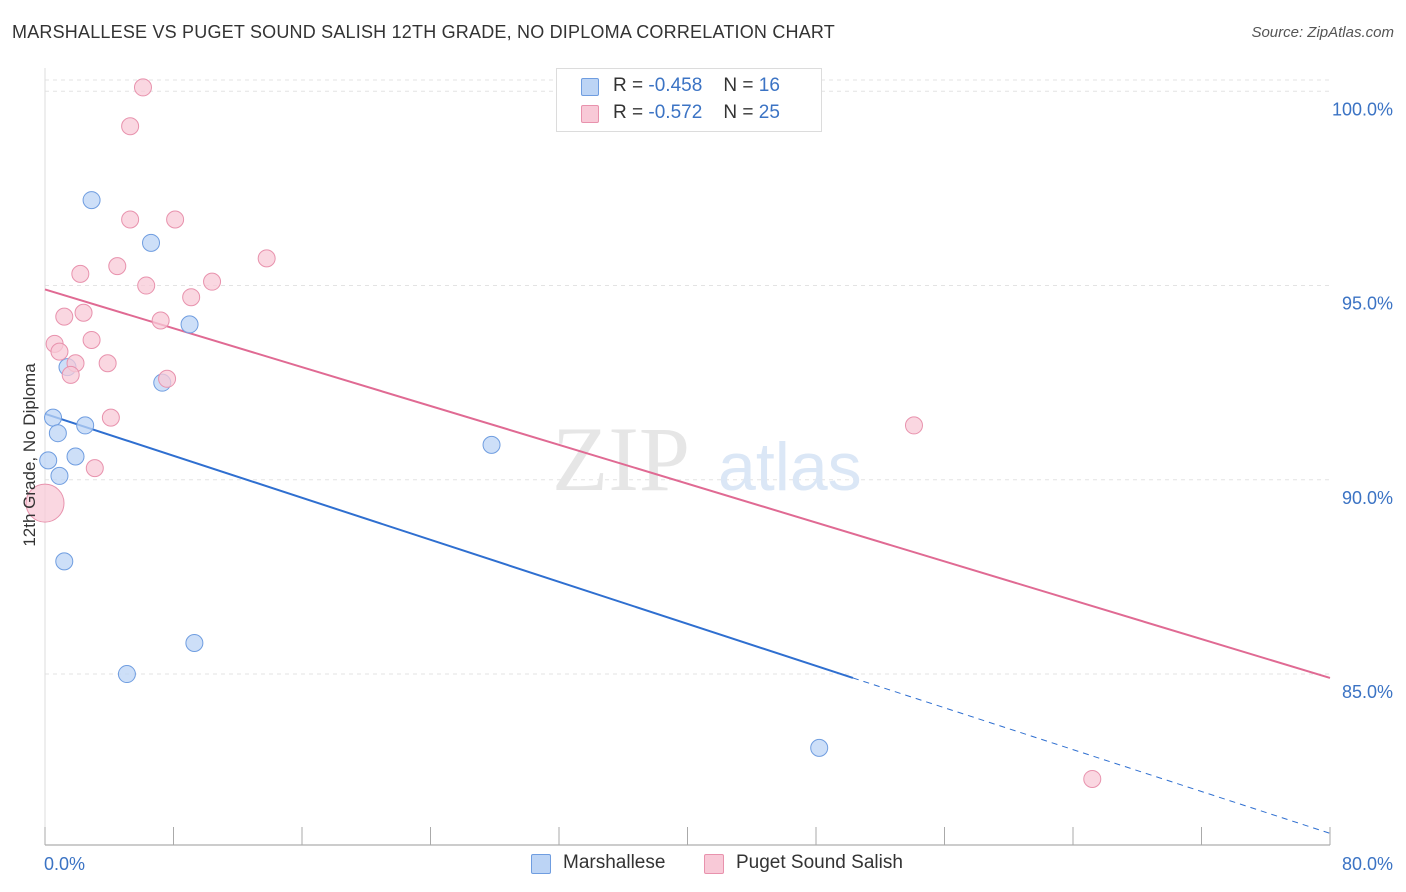  Describe the element at coordinates (1091, 755) in the screenshot. I see `marshallese-trend-extension` at that location.